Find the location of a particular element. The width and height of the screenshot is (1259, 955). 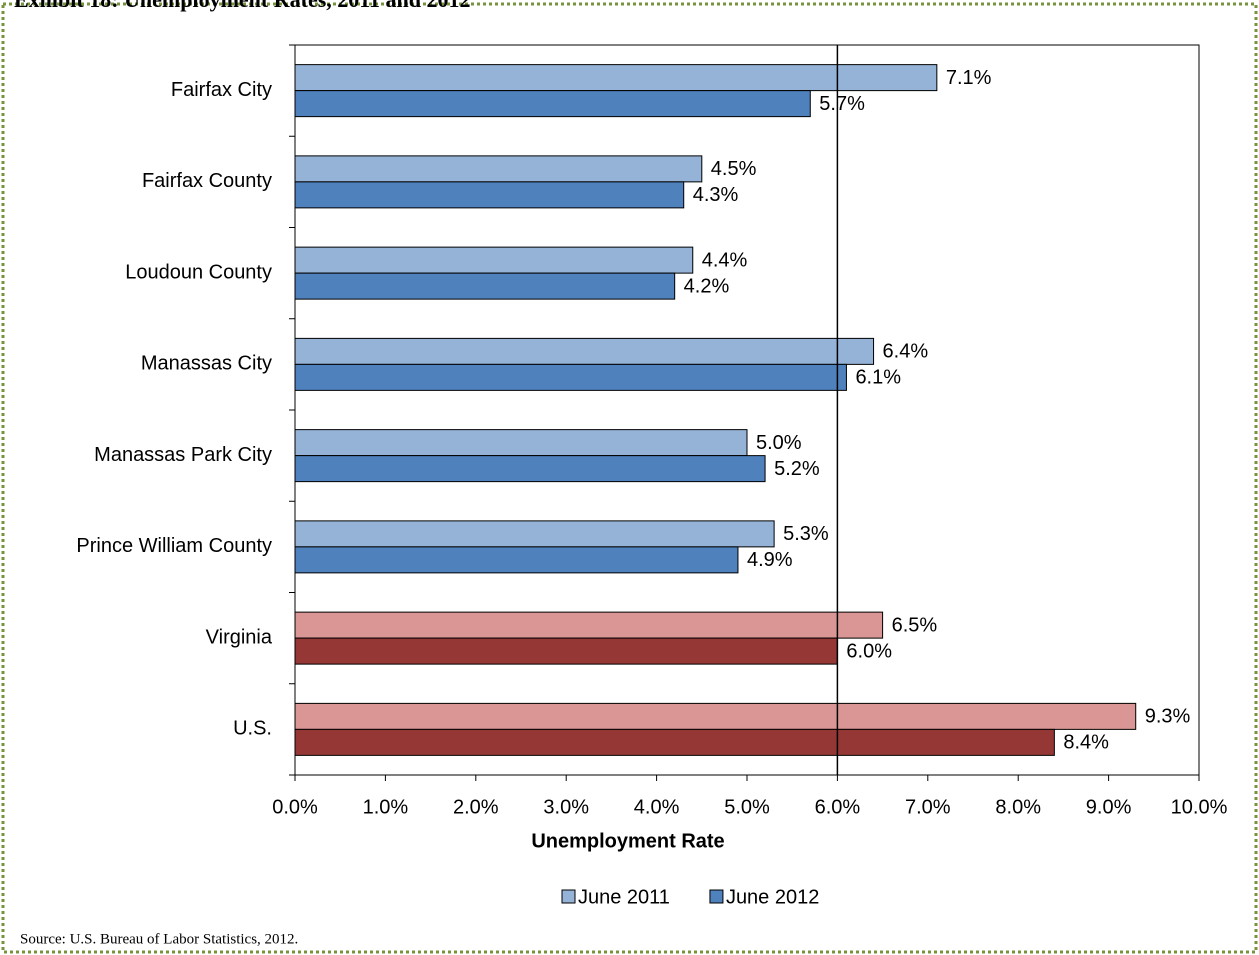

value-label: 5.2% is located at coordinates (797, 469).